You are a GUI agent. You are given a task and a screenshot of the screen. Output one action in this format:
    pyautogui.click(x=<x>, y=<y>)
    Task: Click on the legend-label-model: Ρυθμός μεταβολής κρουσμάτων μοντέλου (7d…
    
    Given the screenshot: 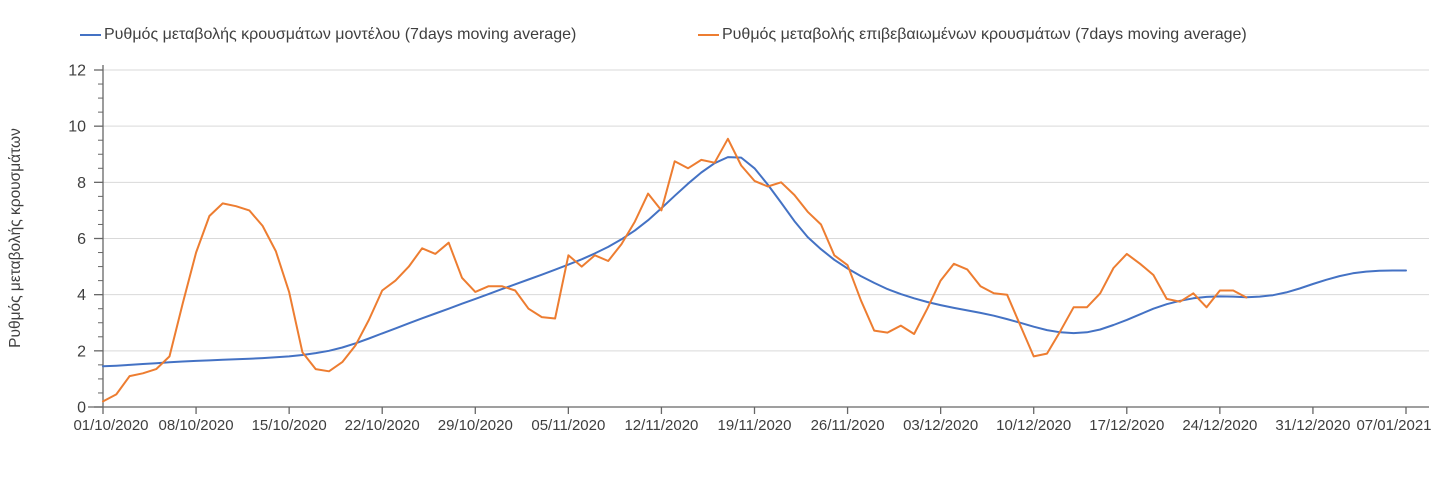 What is the action you would take?
    pyautogui.click(x=340, y=34)
    